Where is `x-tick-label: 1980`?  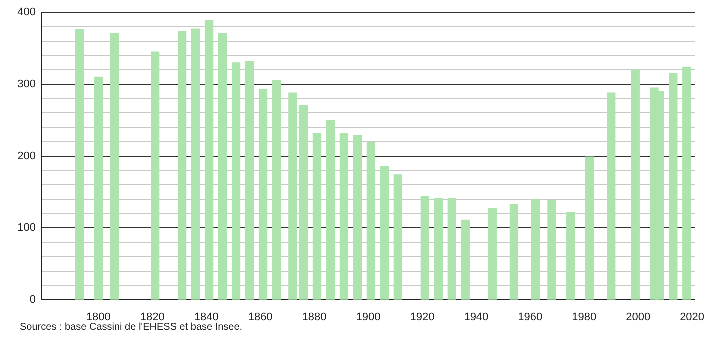
x-tick-label: 1980 is located at coordinates (584, 318).